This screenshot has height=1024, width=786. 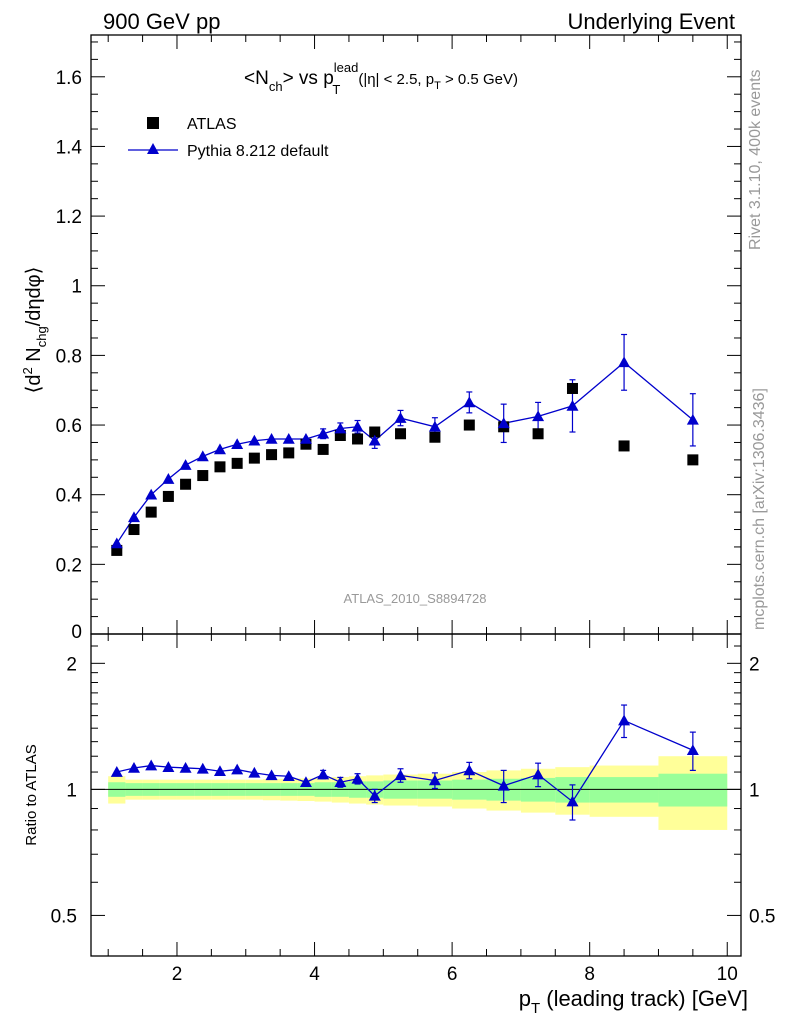 What do you see at coordinates (589, 974) in the screenshot?
I see `x-tick-label: 8` at bounding box center [589, 974].